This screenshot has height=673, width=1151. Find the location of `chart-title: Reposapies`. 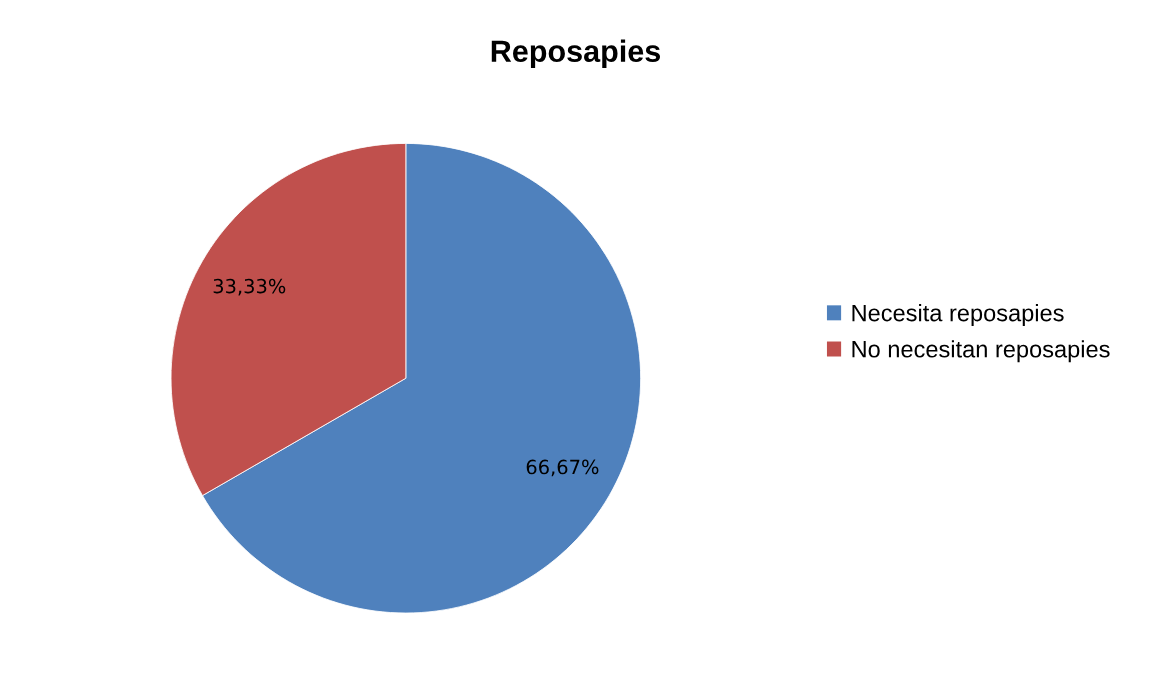

chart-title: Reposapies is located at coordinates (576, 54).